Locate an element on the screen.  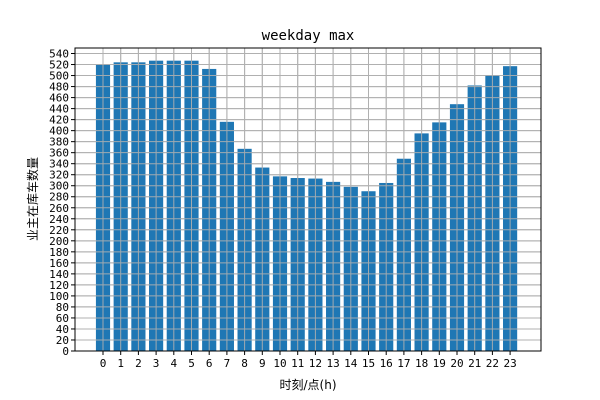
x-tick-label: 12 is located at coordinates (315, 363).